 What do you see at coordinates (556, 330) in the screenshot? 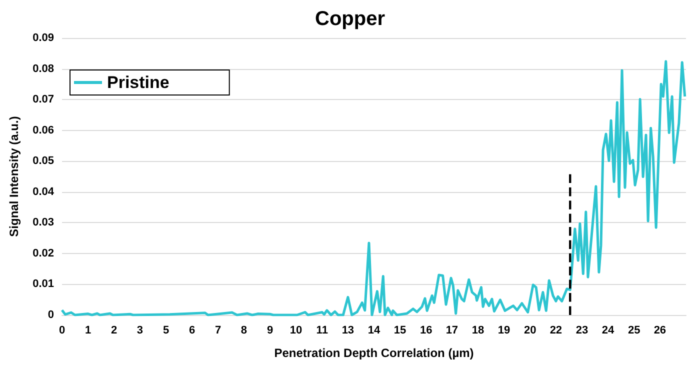
I see `x-tick-label: 22` at bounding box center [556, 330].